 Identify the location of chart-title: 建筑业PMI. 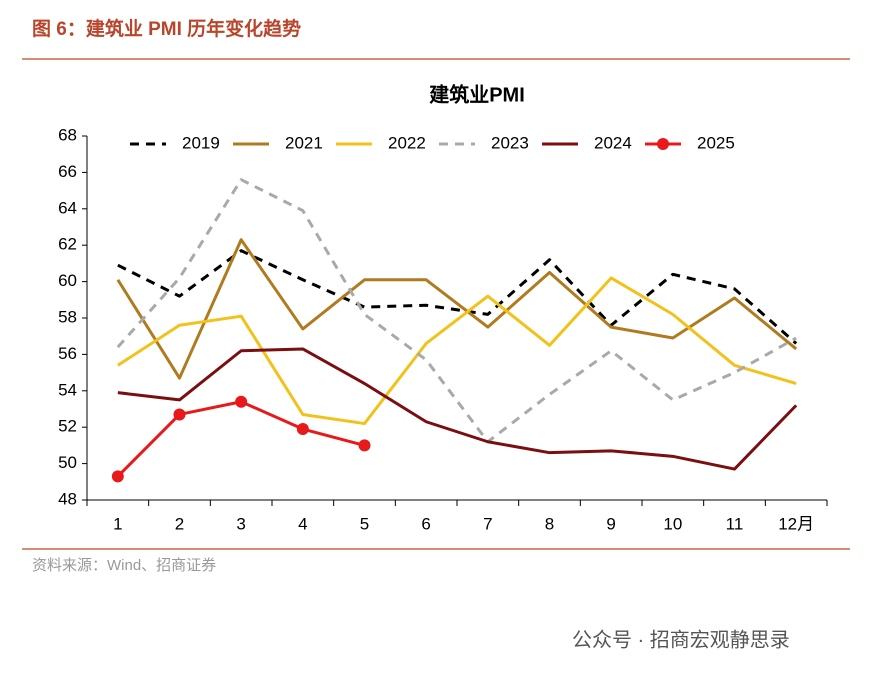
(477, 94).